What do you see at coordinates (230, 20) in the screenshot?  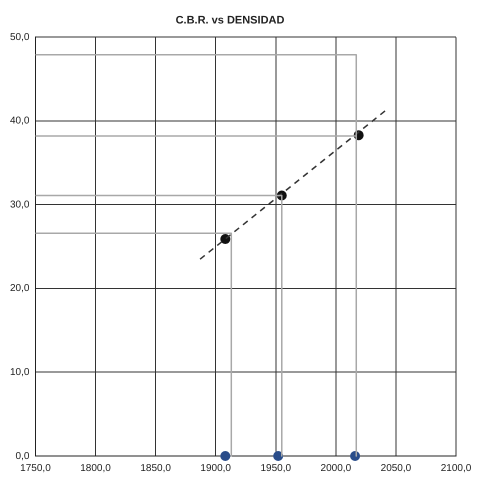 I see `chart-title: C.B.R. vs DENSIDAD` at bounding box center [230, 20].